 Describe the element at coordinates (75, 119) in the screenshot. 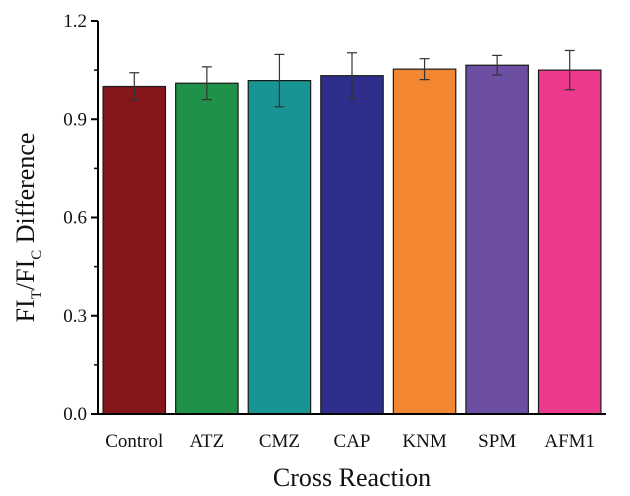

I see `y-tick-label: 0.9` at that location.